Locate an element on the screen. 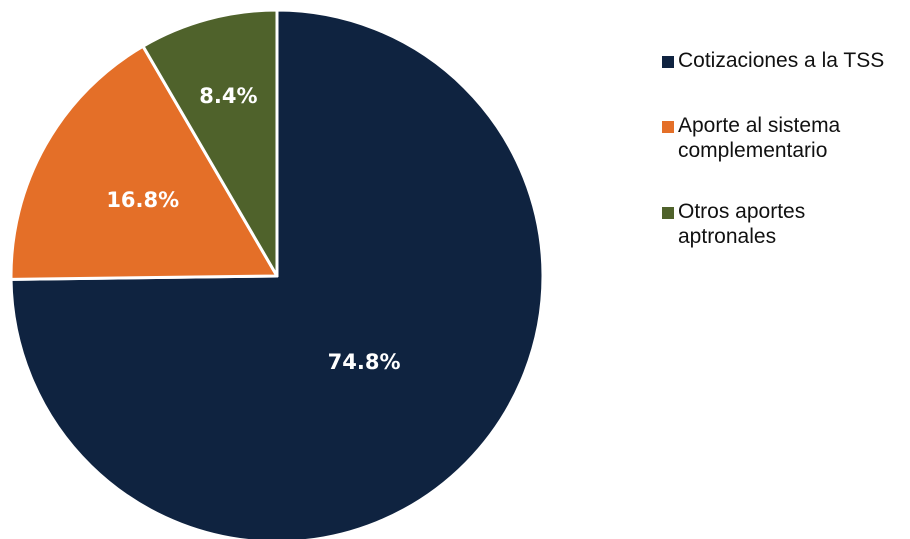 This screenshot has height=539, width=910. pie-label-aporte-complementario: 16.8% is located at coordinates (142, 200).